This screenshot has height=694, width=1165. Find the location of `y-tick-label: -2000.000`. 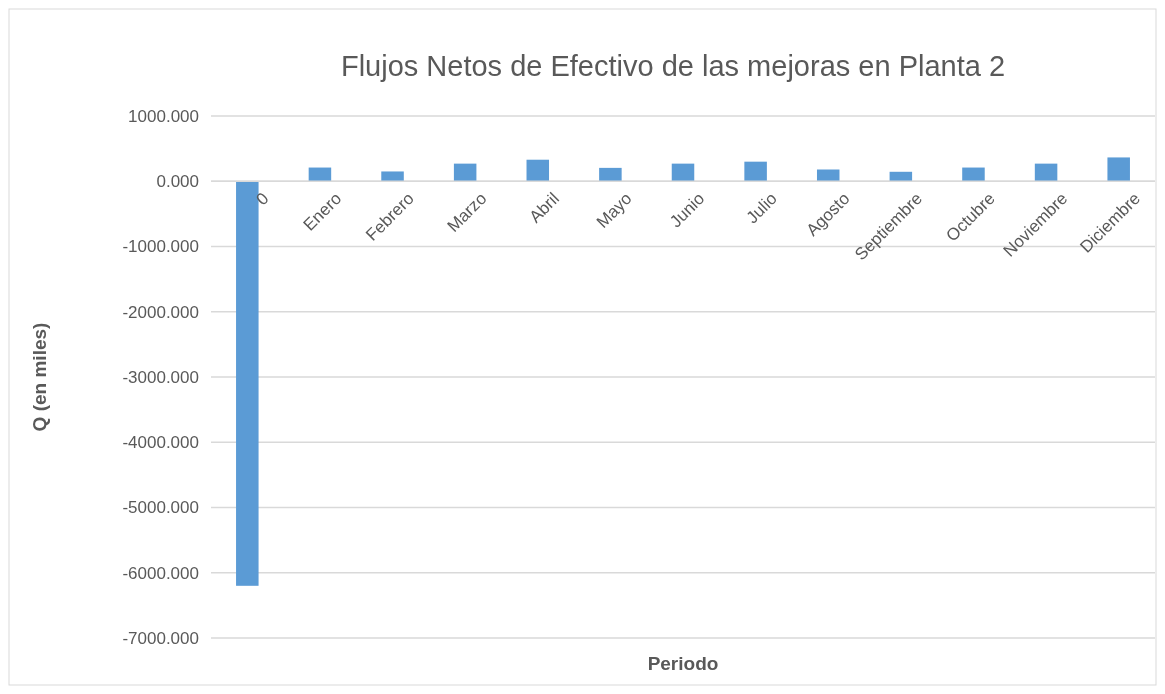

y-tick-label: -2000.000 is located at coordinates (160, 312).